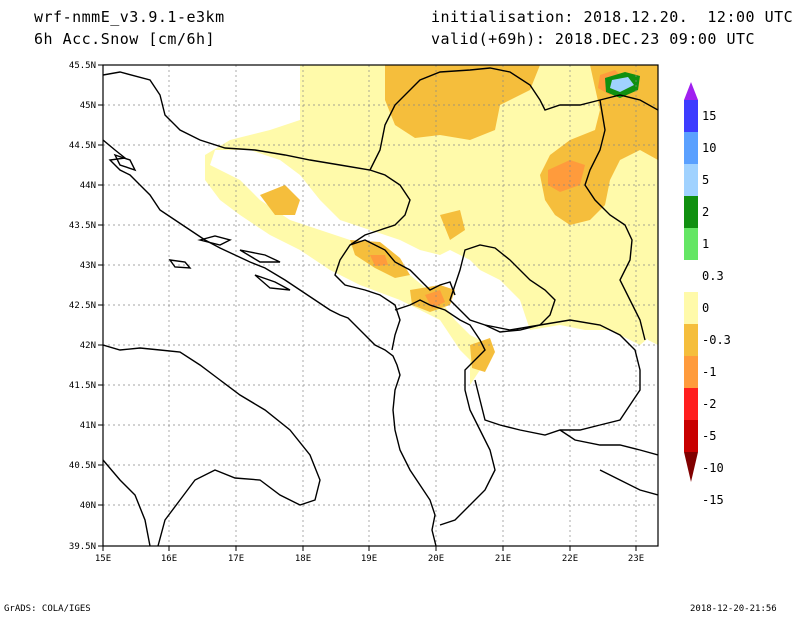  Describe the element at coordinates (280, 200) in the screenshot. I see `snow-area-1c` at that location.